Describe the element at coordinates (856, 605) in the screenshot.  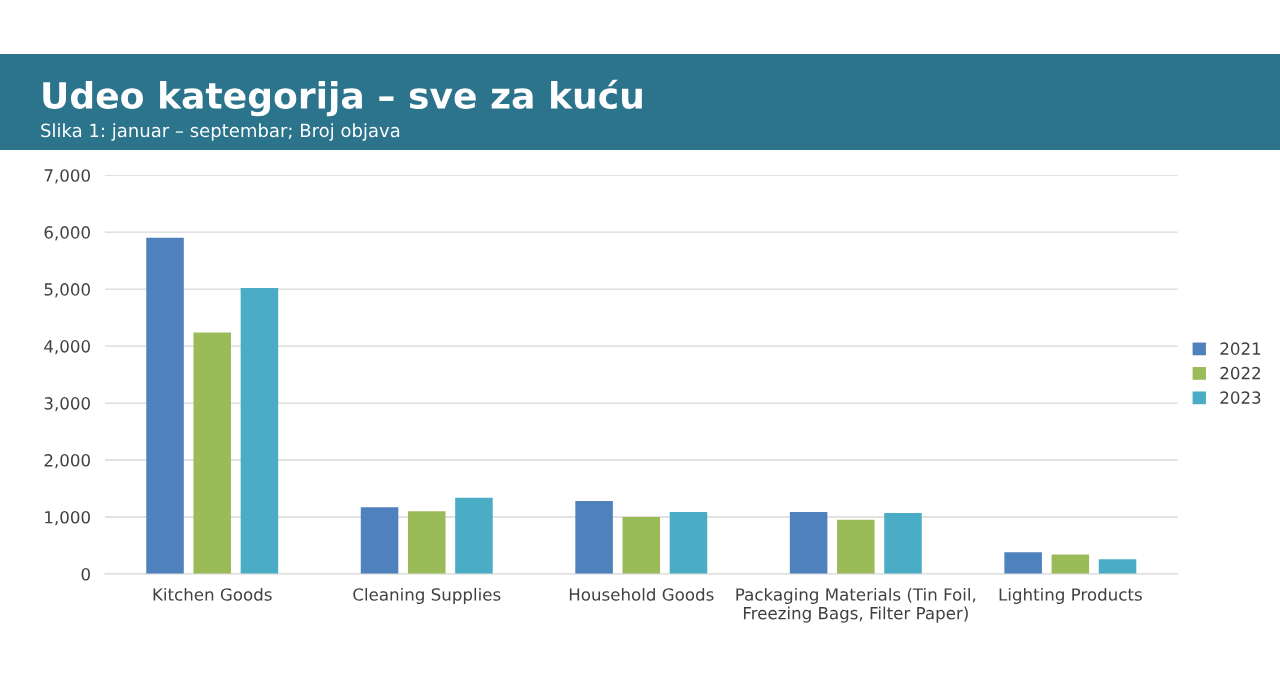
I see `x-tick-label: Packaging Materials (Tin Foil, Freezing Bags, Filter Paper)` at that location.